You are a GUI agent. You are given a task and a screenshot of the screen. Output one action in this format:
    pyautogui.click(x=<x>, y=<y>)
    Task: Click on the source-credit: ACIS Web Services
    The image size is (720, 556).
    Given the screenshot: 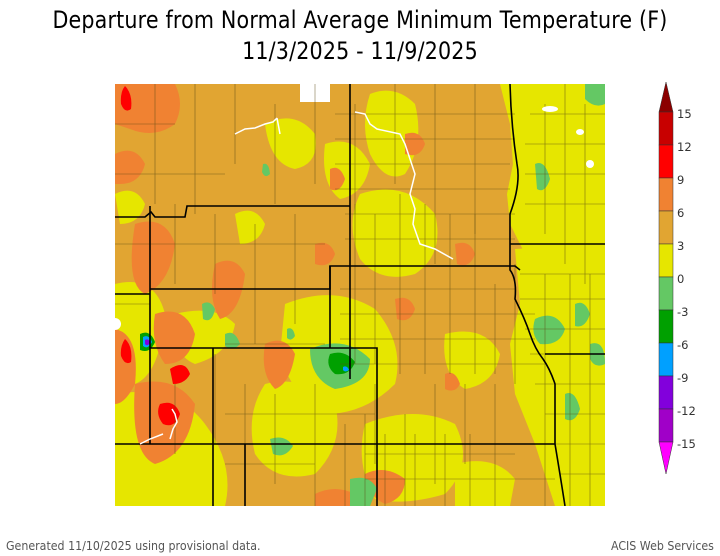 What is the action you would take?
    pyautogui.click(x=662, y=546)
    